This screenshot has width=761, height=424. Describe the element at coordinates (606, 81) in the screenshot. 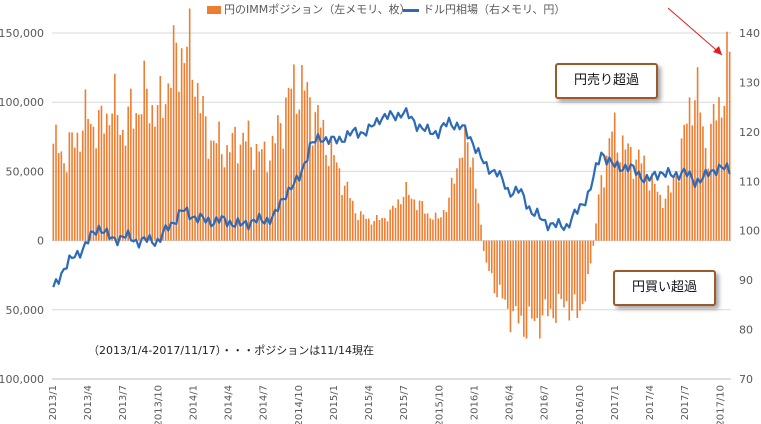

I see `yen-sell-excess-box: 円売り超過` at that location.